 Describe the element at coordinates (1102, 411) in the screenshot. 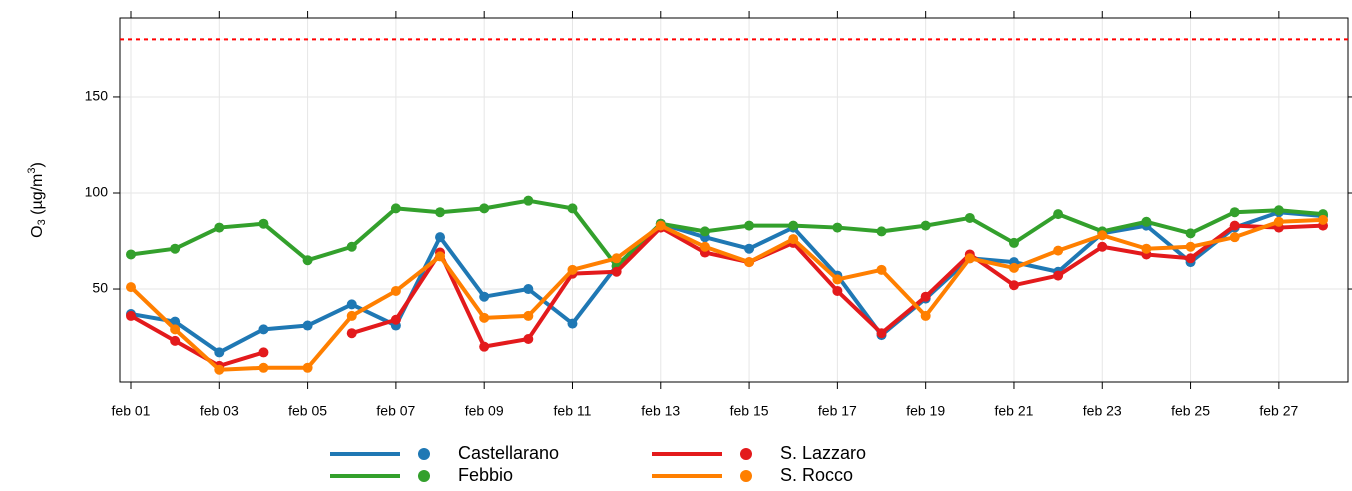

I see `x-tick-label: feb 23` at that location.